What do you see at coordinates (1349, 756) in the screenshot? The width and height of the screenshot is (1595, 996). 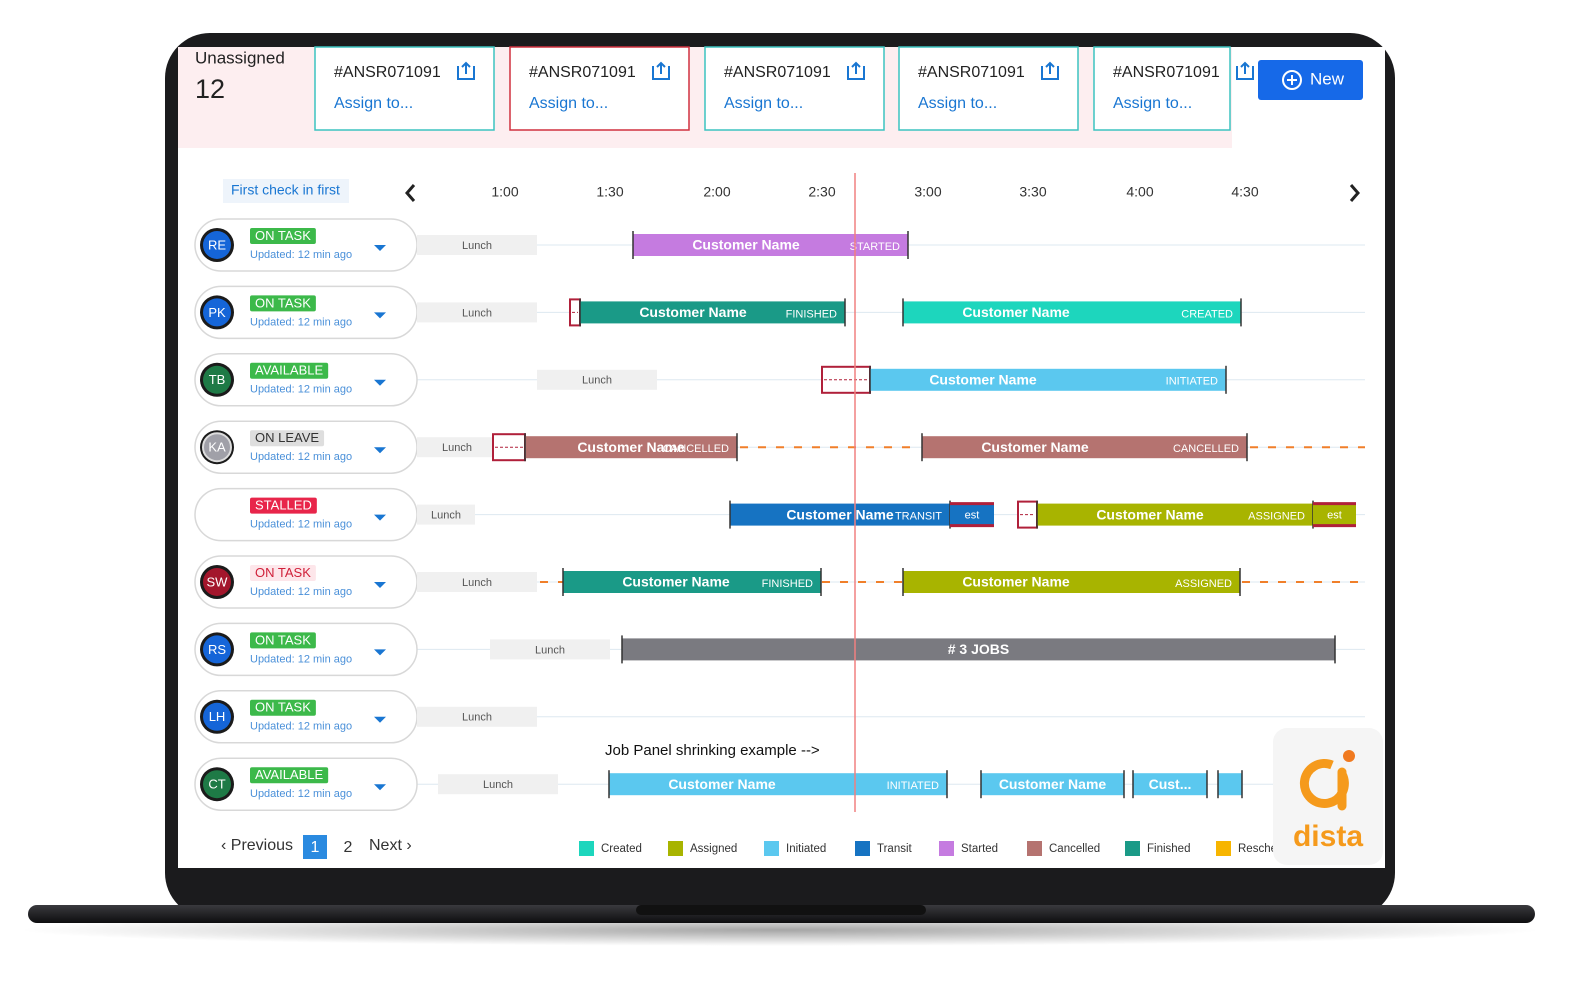 I see `logo-dot` at bounding box center [1349, 756].